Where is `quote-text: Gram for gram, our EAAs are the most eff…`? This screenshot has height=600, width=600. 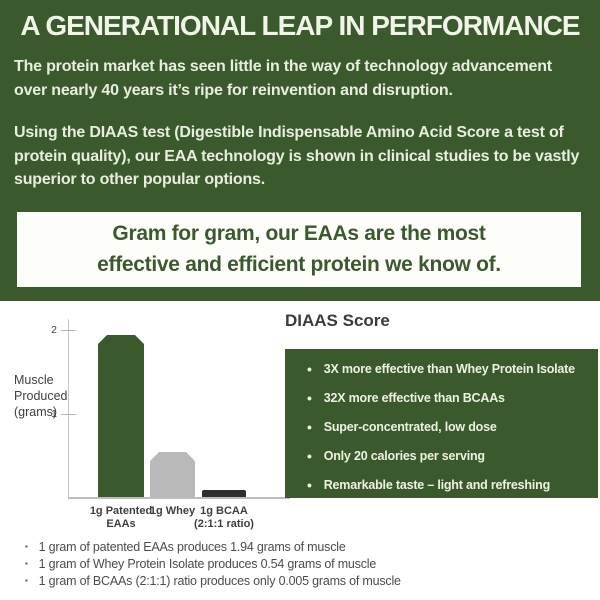 quote-text: Gram for gram, our EAAs are the most eff… is located at coordinates (299, 249).